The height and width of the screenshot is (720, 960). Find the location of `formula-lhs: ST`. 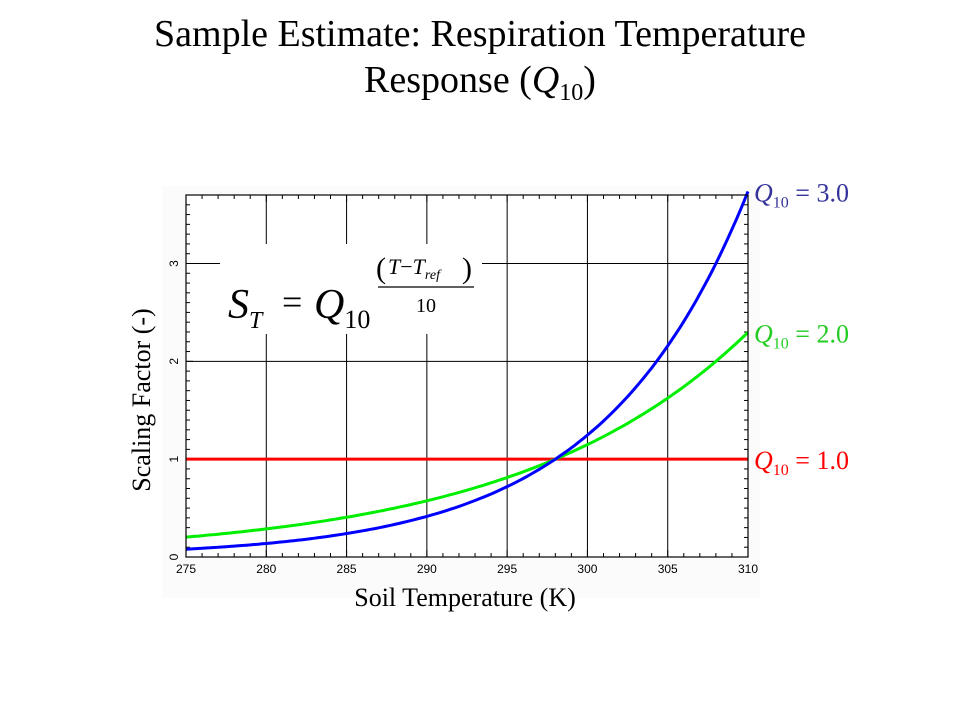

formula-lhs: ST is located at coordinates (246, 308).